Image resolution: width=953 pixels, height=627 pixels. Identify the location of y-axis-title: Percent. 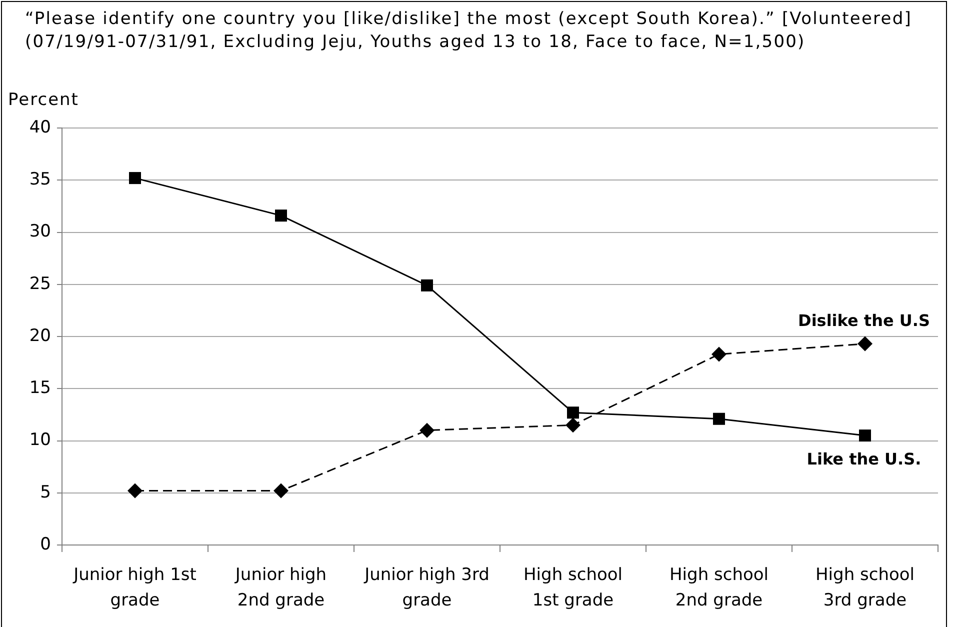
(43, 100).